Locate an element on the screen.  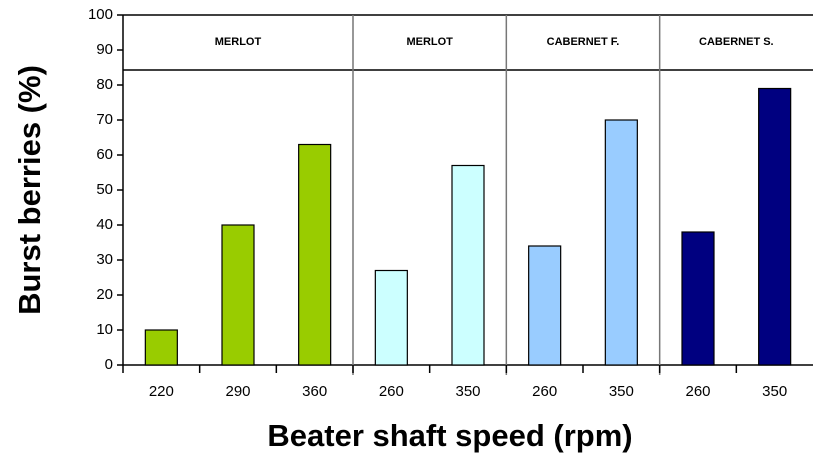
x-tick-label: 360 is located at coordinates (314, 391).